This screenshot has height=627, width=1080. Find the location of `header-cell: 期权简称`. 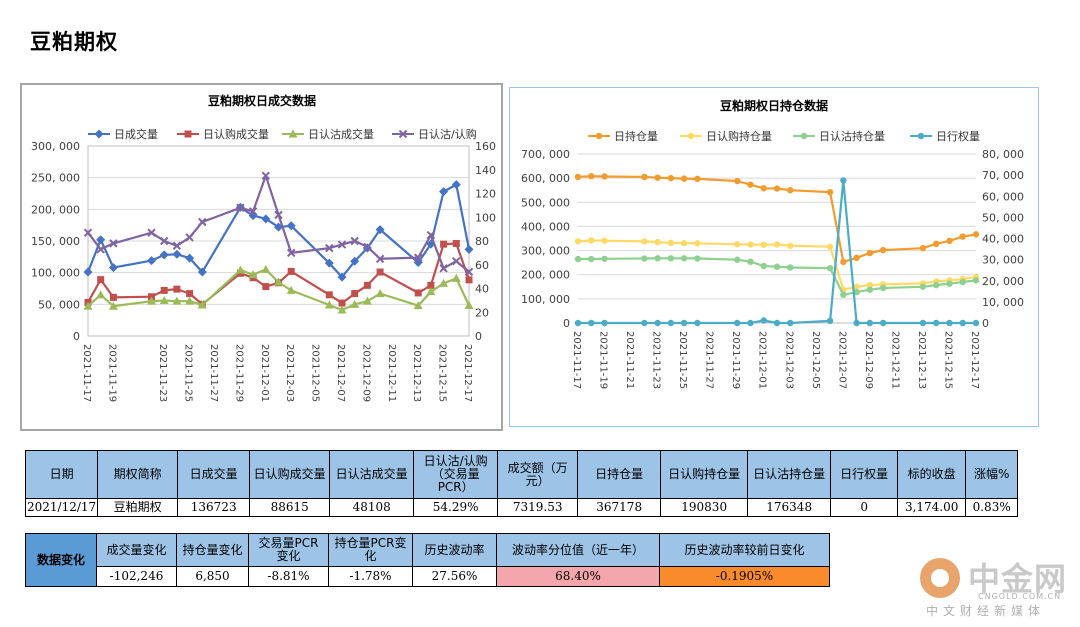

header-cell: 期权简称 is located at coordinates (138, 474).